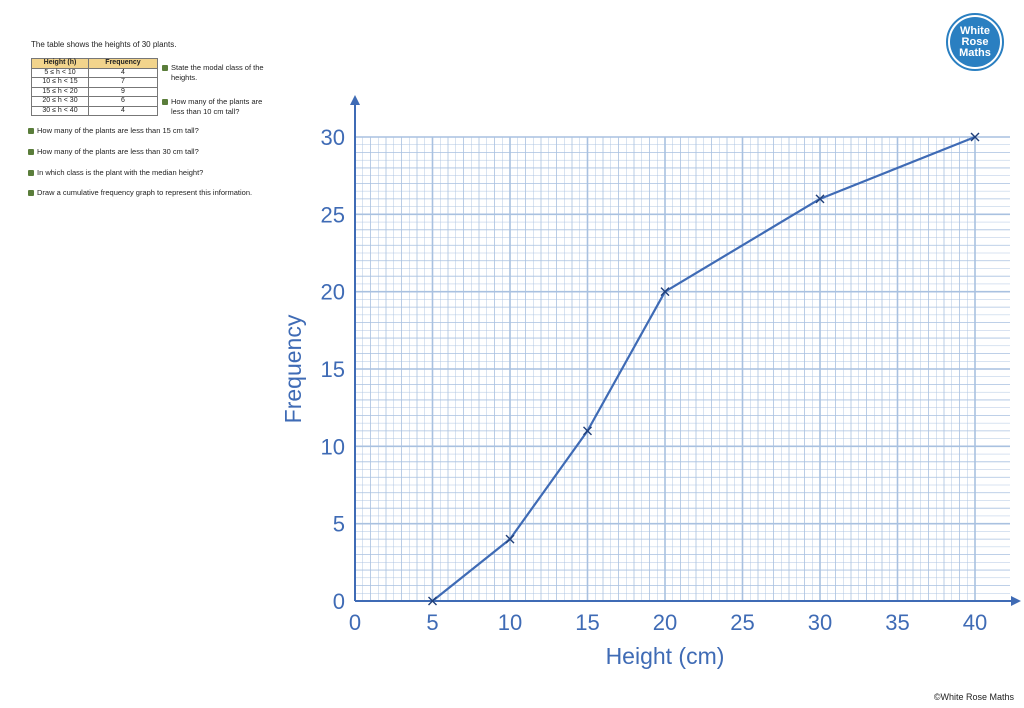  What do you see at coordinates (973, 697) in the screenshot?
I see `copyright-notice: ©White Rose Maths` at bounding box center [973, 697].